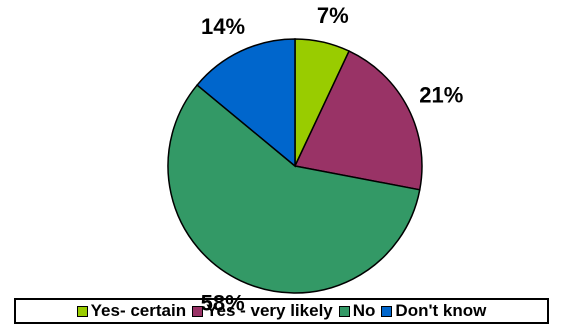 The image size is (568, 331). I want to click on legend-item-yes-very-likely: Yes - very likely, so click(262, 311).